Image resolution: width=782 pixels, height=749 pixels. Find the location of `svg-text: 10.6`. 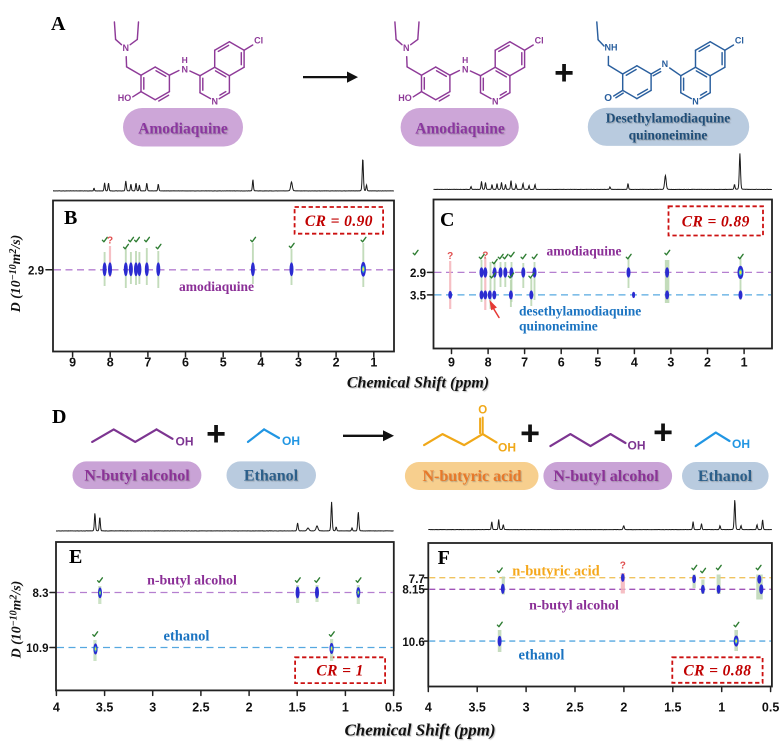

svg-text: 10.6 is located at coordinates (413, 643).